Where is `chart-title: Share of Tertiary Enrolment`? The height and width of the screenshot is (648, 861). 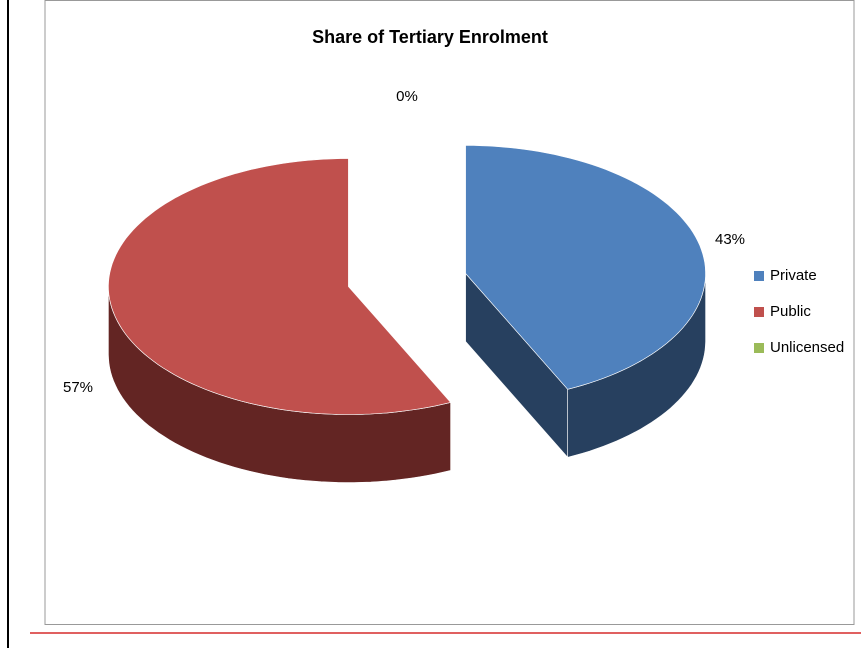
chart-title: Share of Tertiary Enrolment is located at coordinates (430, 37).